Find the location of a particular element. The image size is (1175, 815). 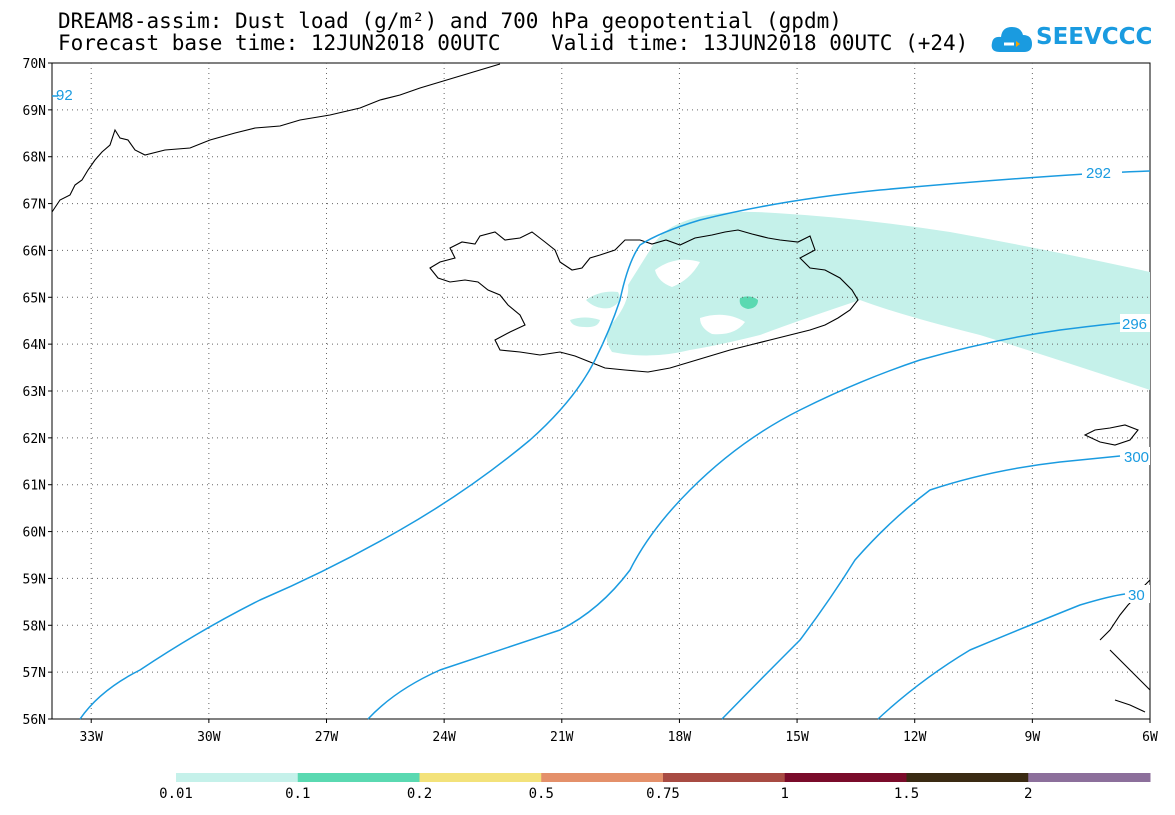

colorbar-label: 1 is located at coordinates (784, 794).